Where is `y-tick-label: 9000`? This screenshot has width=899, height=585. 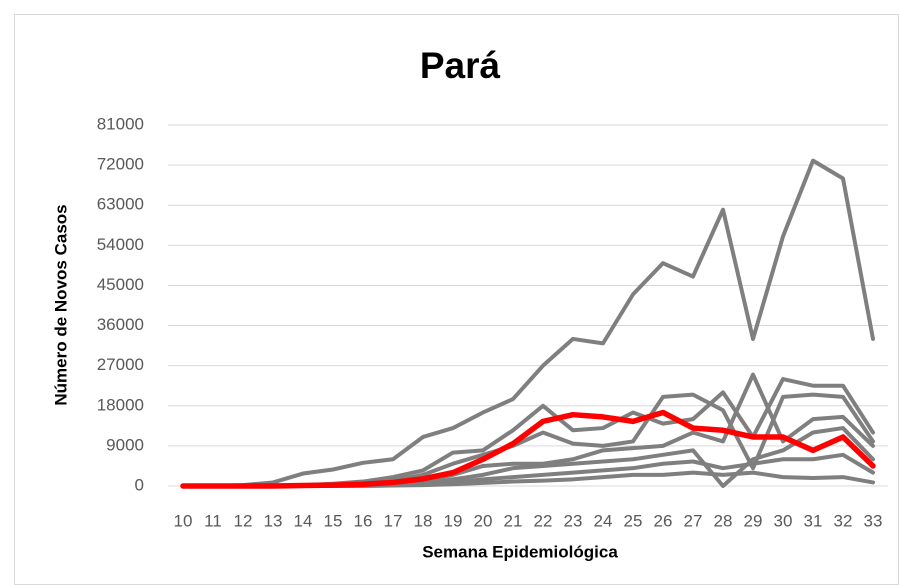
y-tick-label: 9000 is located at coordinates (125, 444).